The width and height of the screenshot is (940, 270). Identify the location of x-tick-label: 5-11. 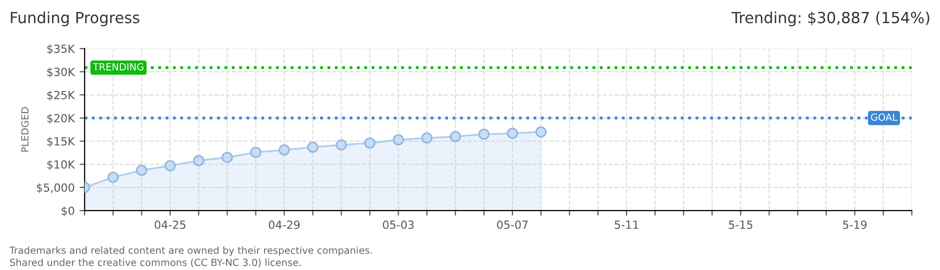
(626, 224).